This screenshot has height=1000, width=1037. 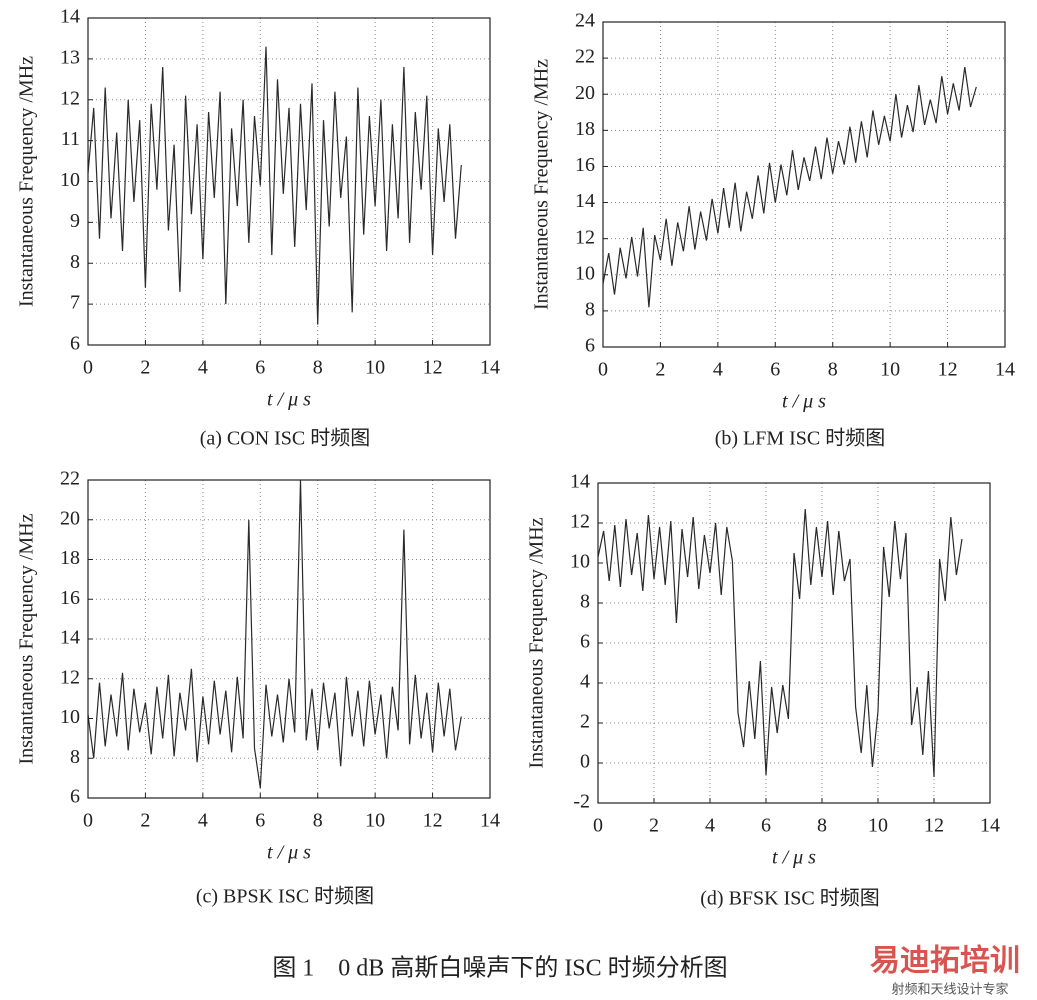 I want to click on y-tick-label: -2, so click(x=581, y=802).